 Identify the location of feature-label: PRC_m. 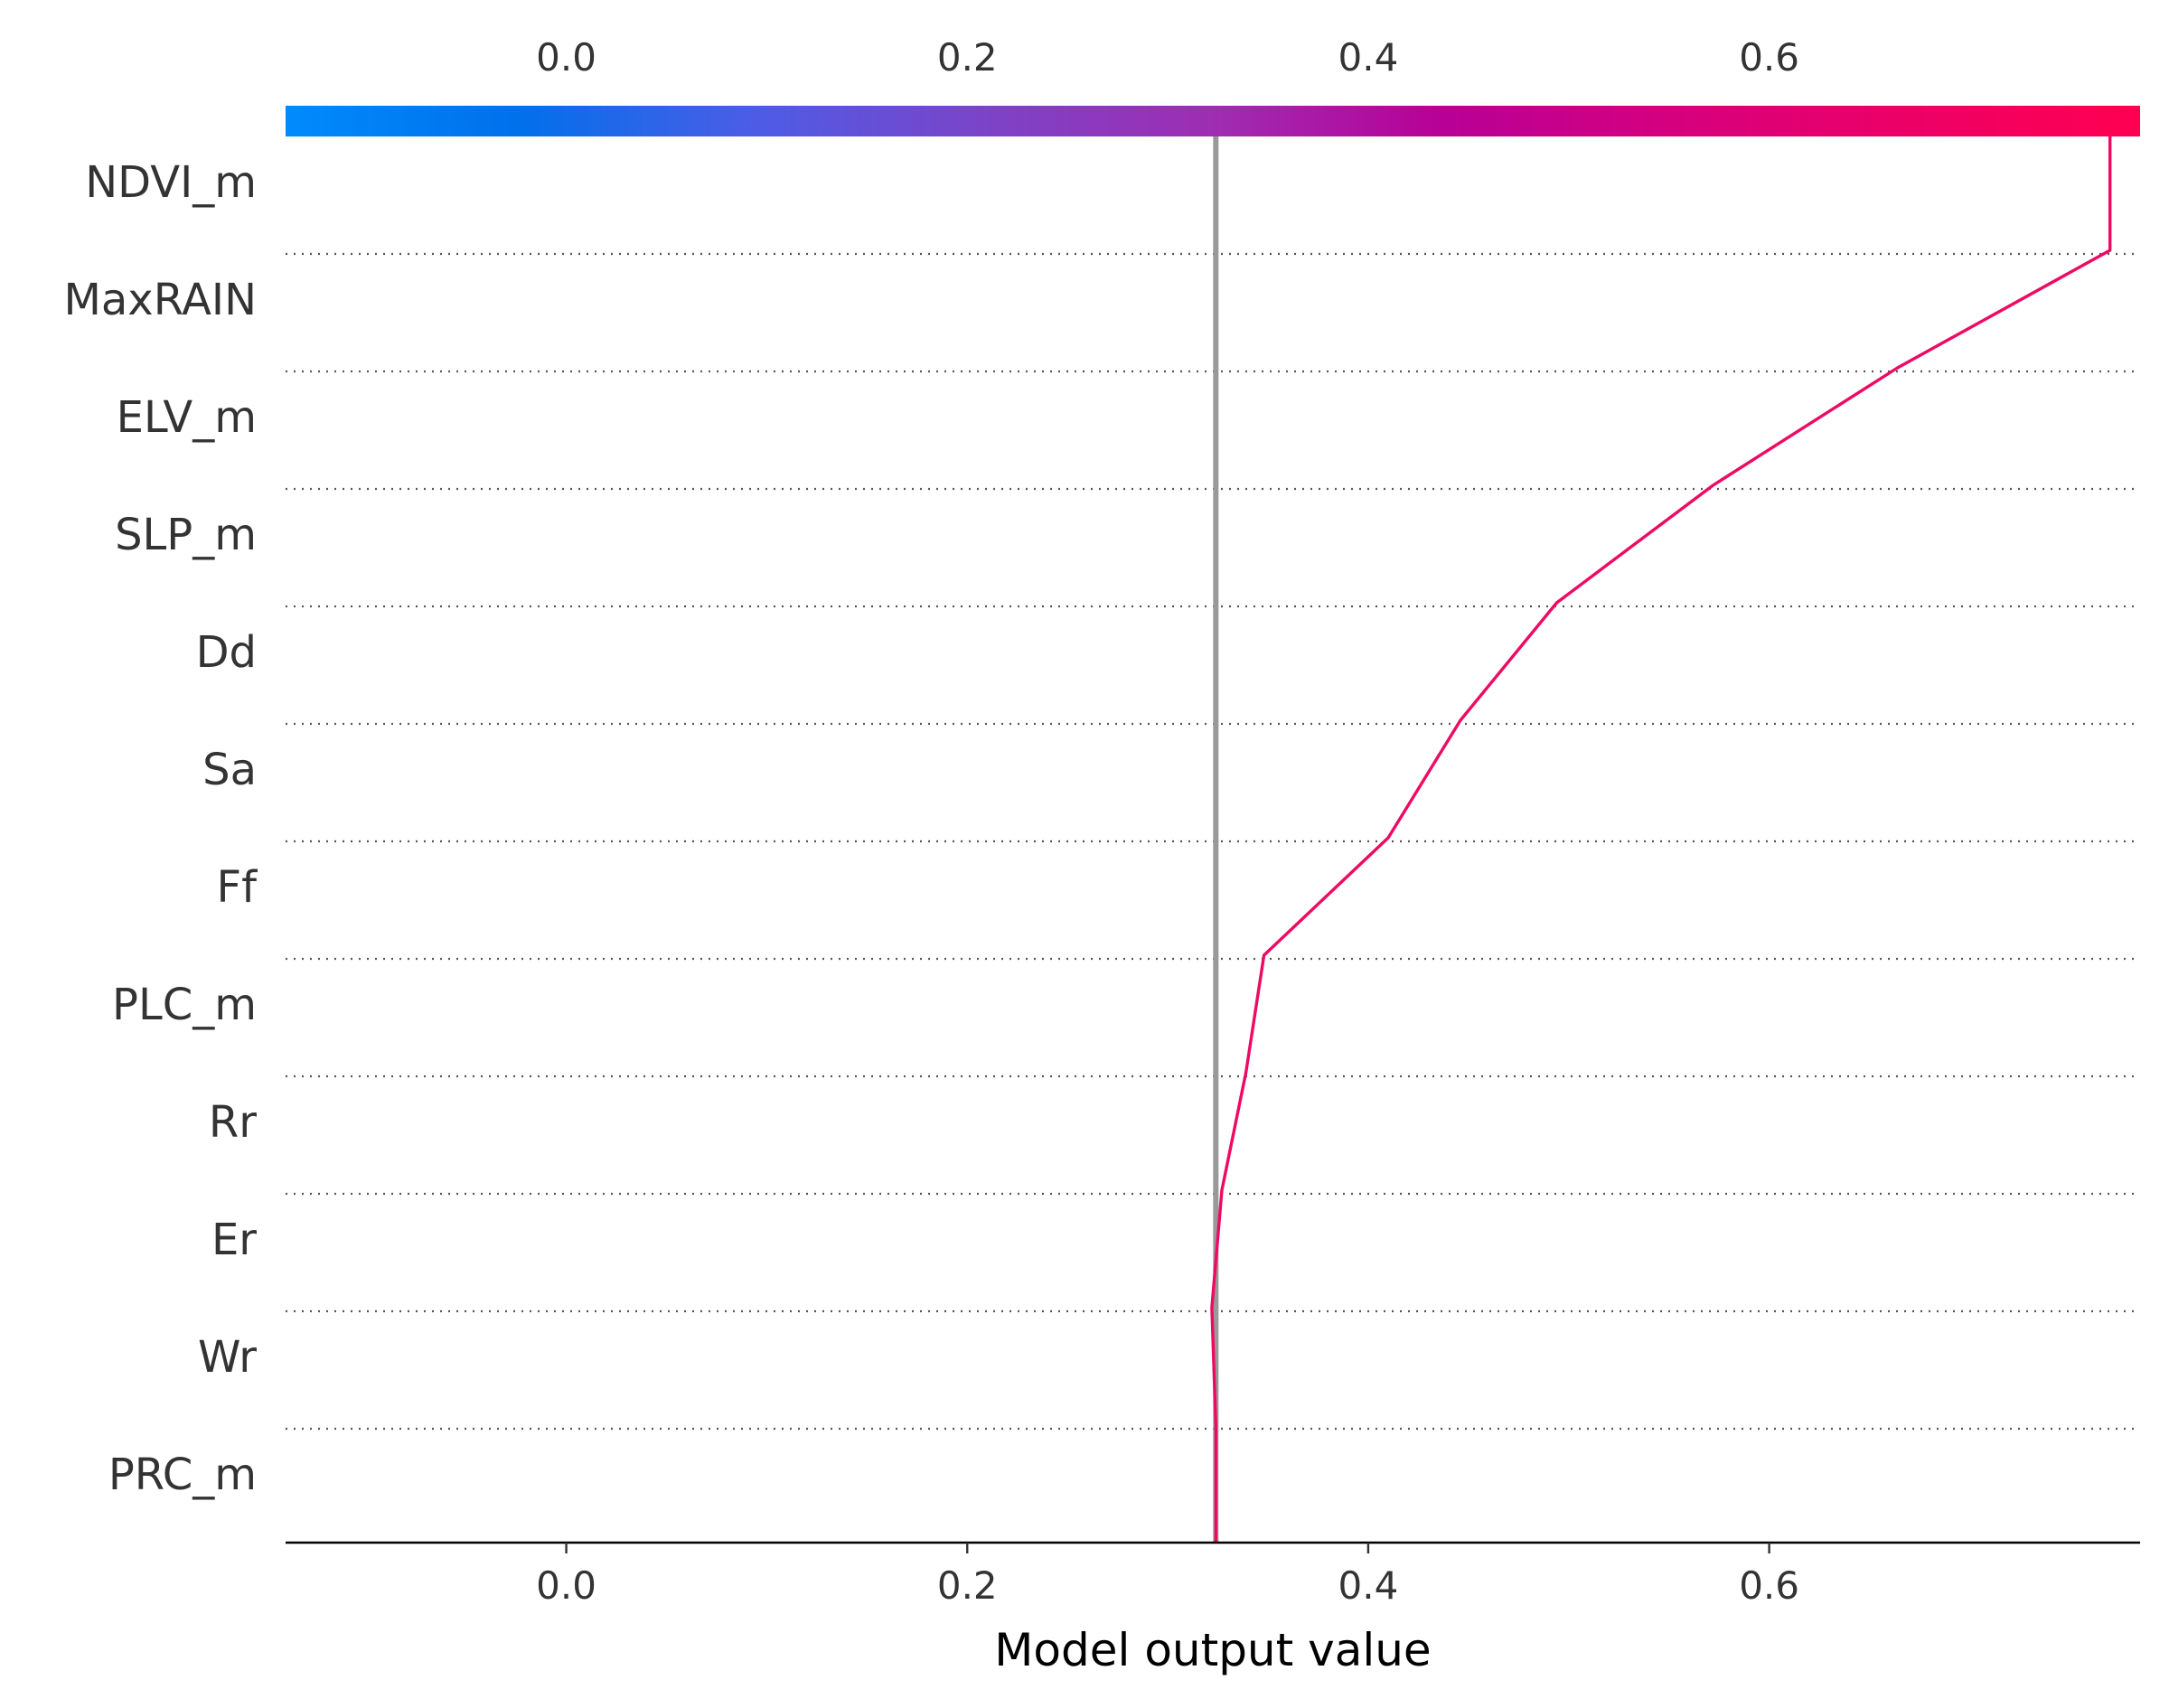
(183, 1475).